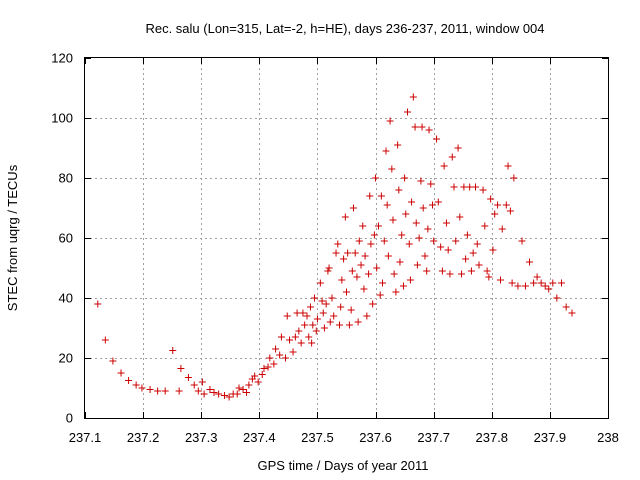 This screenshot has width=640, height=480. Describe the element at coordinates (201, 437) in the screenshot. I see `x-tick-label: 237.3` at that location.